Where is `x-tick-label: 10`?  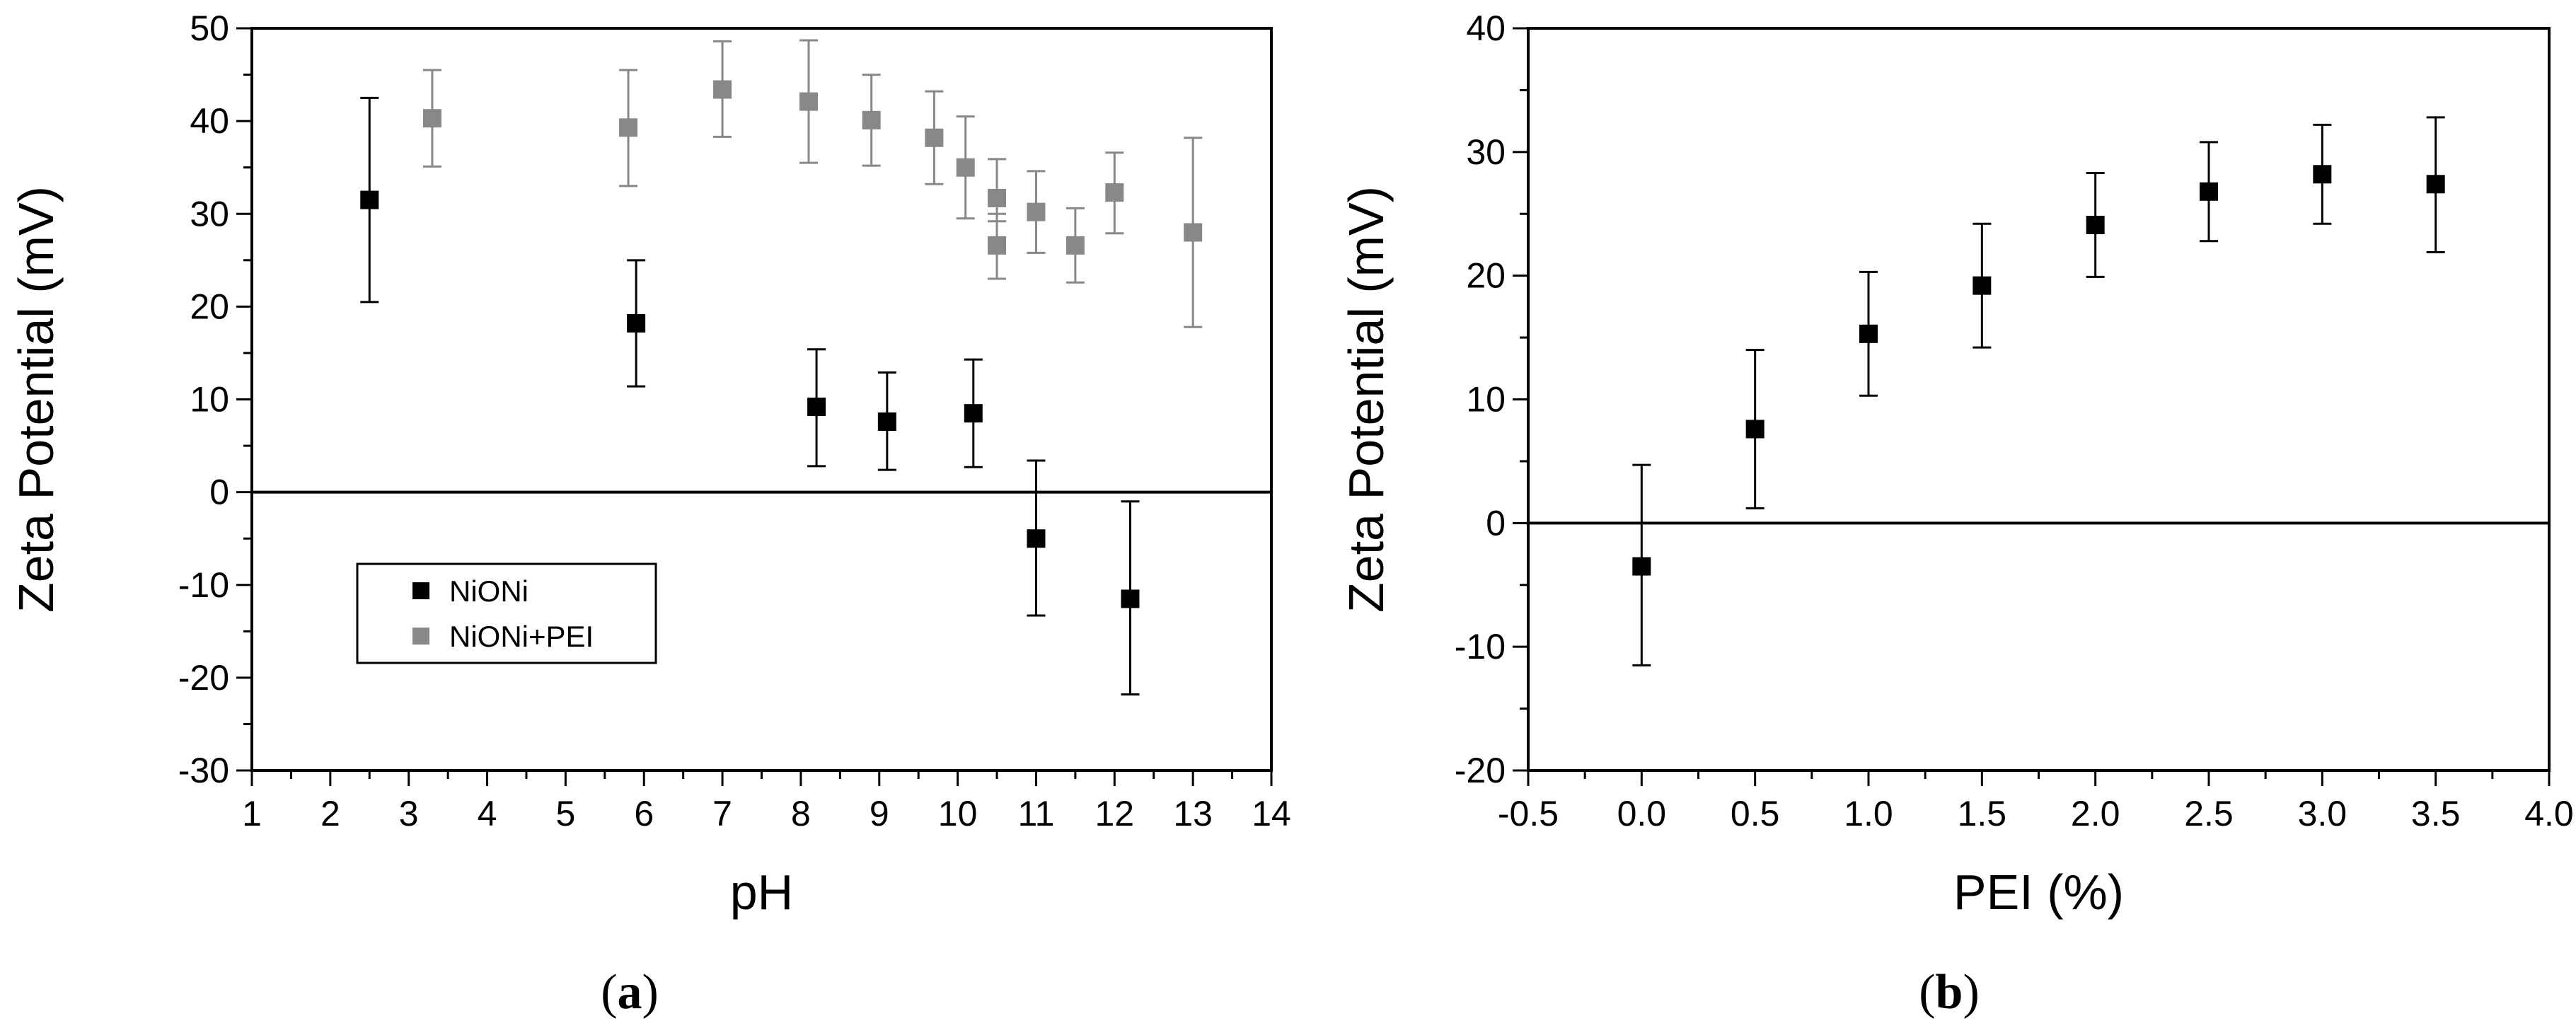
x-tick-label: 10 is located at coordinates (958, 814).